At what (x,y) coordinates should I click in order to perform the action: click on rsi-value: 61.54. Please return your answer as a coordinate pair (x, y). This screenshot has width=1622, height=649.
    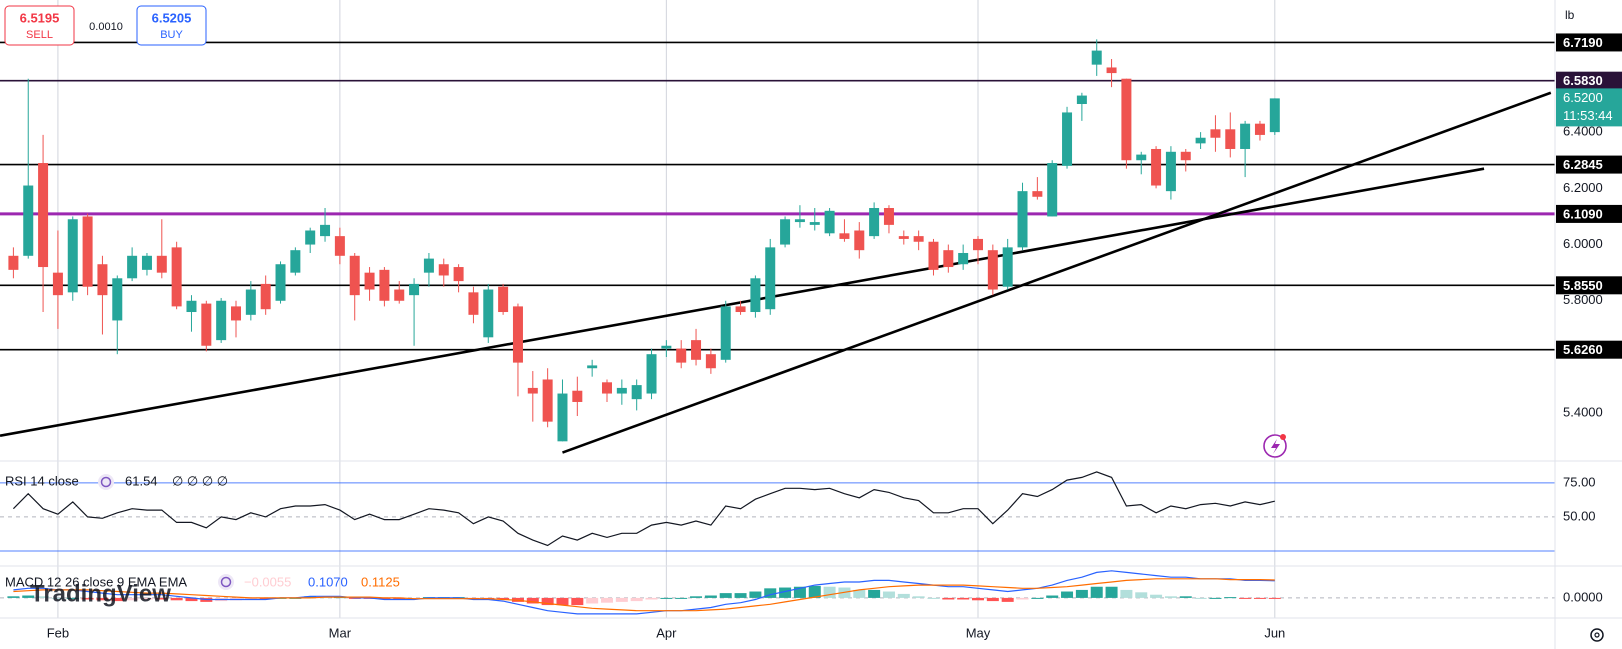
    Looking at the image, I should click on (141, 480).